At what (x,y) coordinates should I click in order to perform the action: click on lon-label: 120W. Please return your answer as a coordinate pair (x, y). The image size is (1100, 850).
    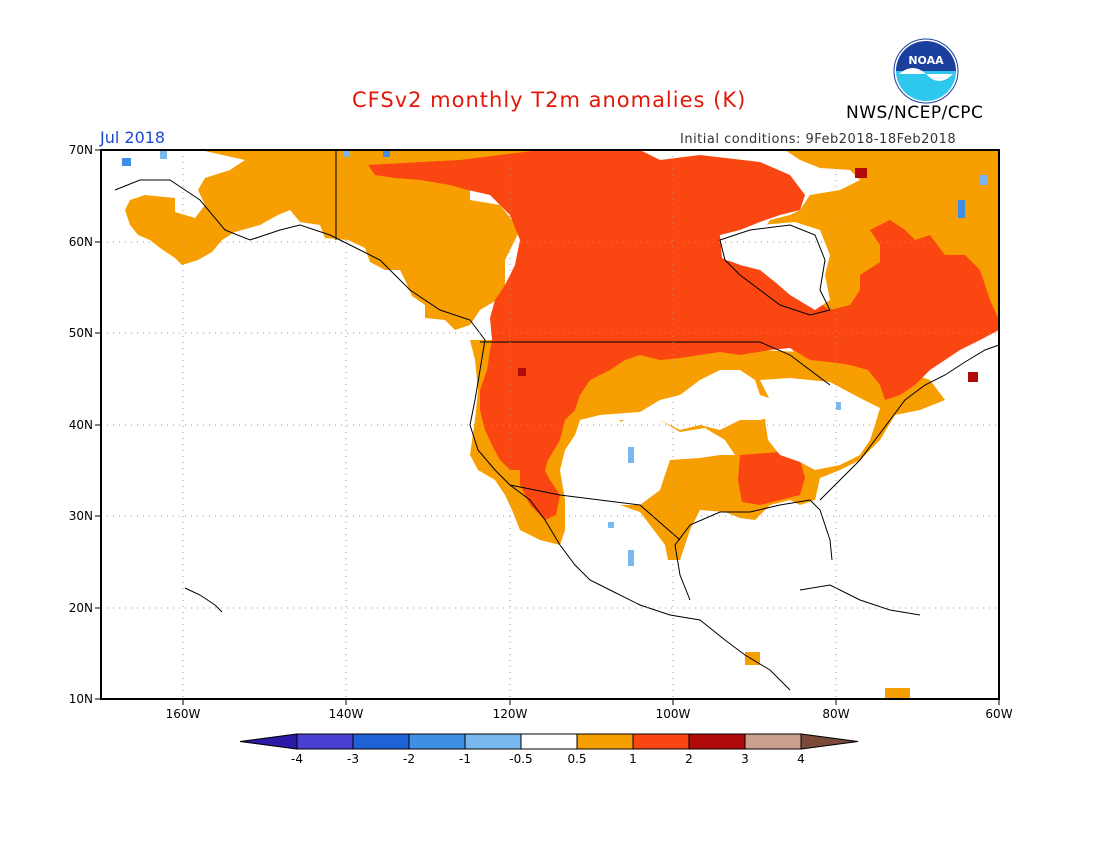
    Looking at the image, I should click on (510, 714).